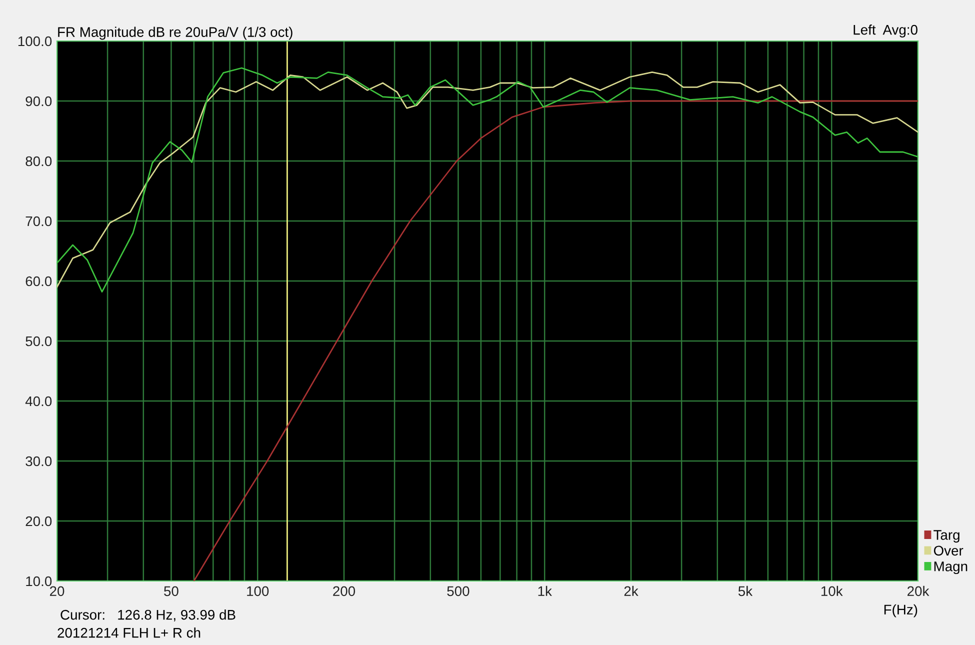 Image resolution: width=975 pixels, height=645 pixels. Describe the element at coordinates (148, 616) in the screenshot. I see `text: Cursor: 126.8 Hz, 93.99 dB` at that location.